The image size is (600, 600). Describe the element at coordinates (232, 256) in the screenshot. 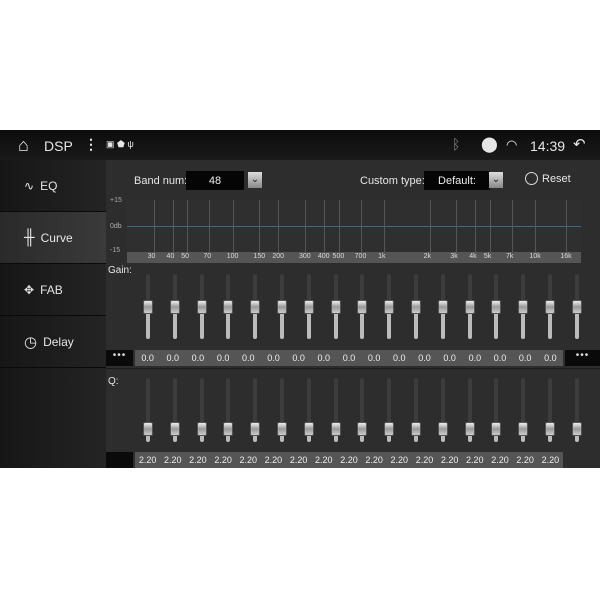

I see `x-tick-label: 100` at that location.